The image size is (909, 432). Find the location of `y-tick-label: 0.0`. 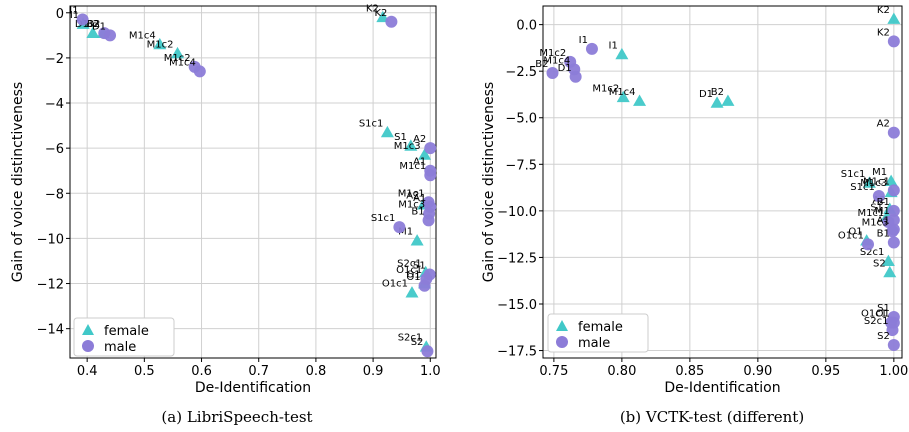

y-tick-label: 0.0 is located at coordinates (526, 26).